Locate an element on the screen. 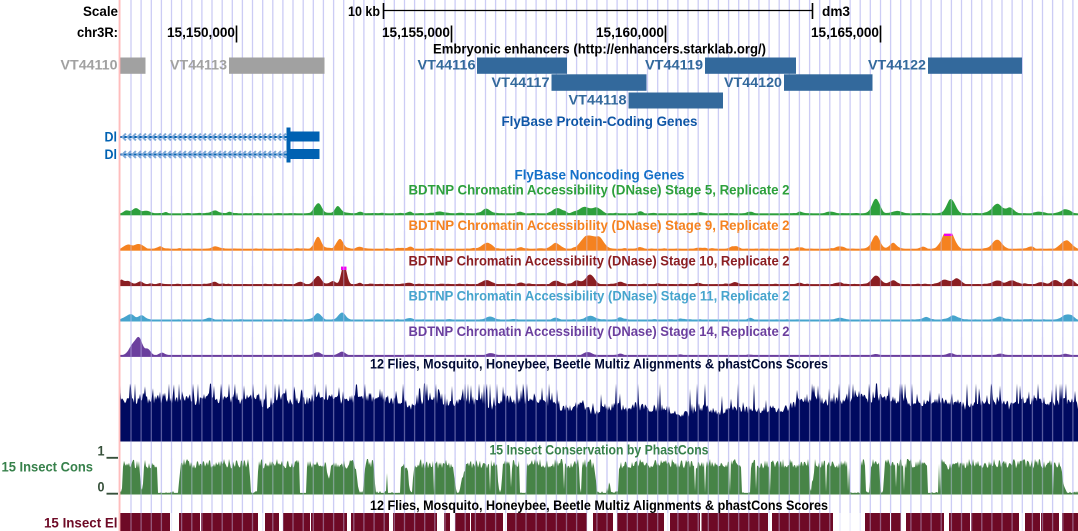 The width and height of the screenshot is (1078, 531). svg-text: Scale is located at coordinates (100, 11).